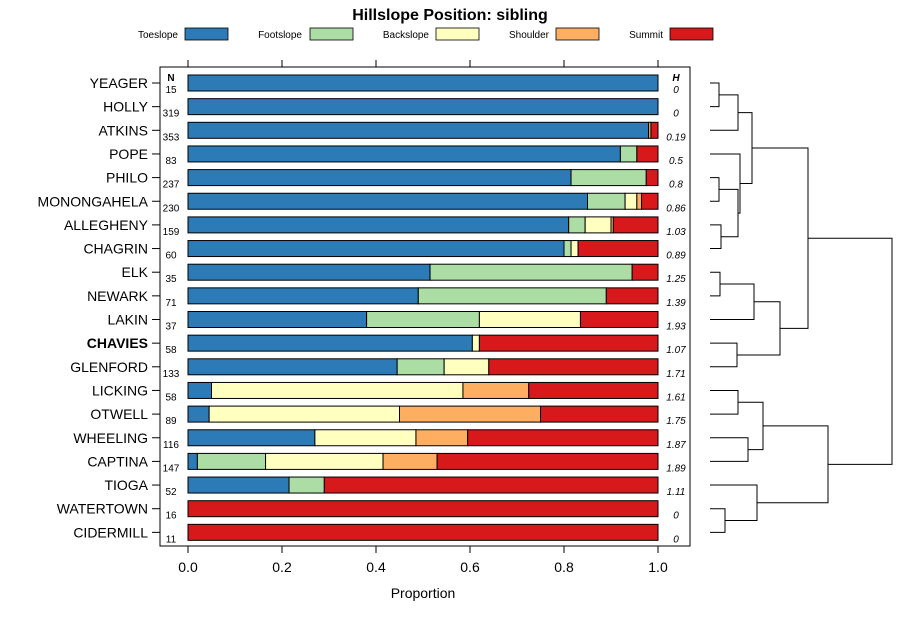  Describe the element at coordinates (282, 567) in the screenshot. I see `x-tick-label: 0.2` at that location.